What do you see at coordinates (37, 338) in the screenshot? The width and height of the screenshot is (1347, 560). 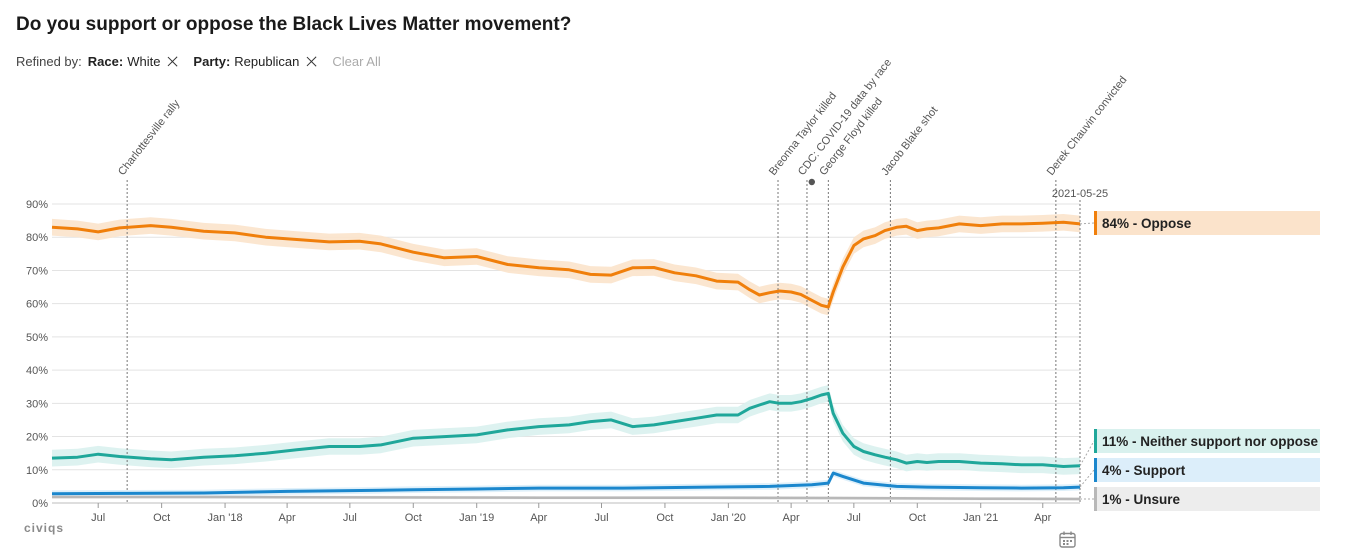 I see `y-tick-label: 50%` at bounding box center [37, 338].